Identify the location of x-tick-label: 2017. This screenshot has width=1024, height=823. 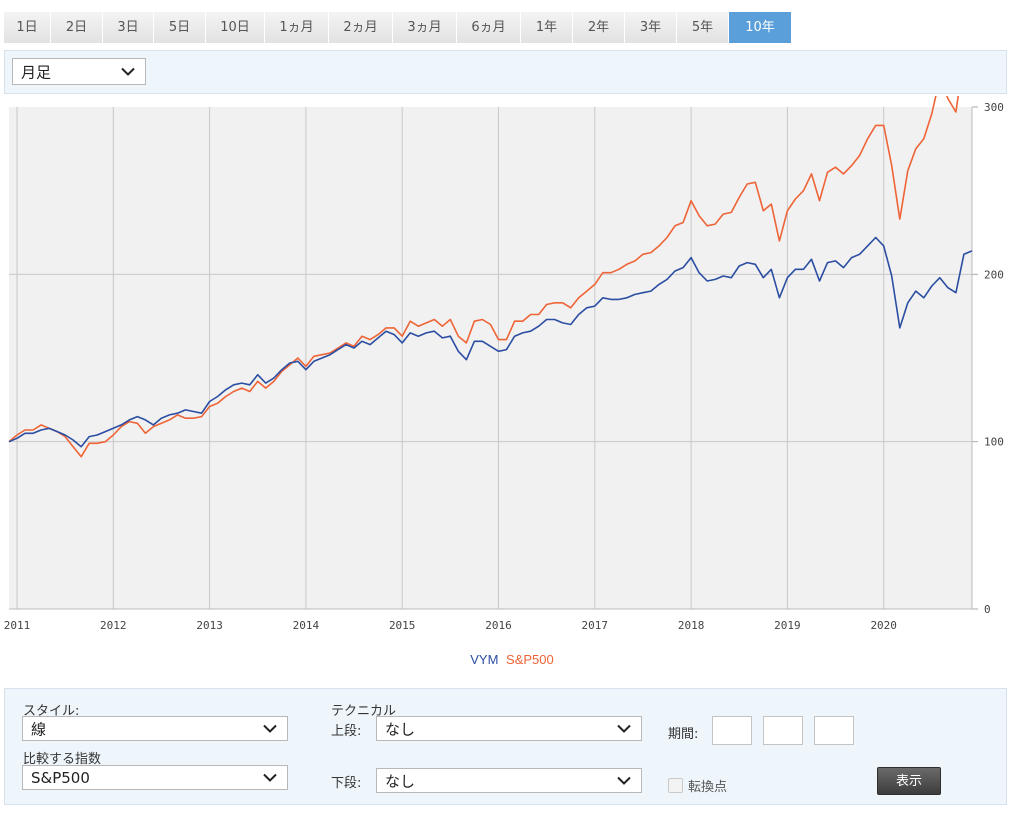
(595, 625).